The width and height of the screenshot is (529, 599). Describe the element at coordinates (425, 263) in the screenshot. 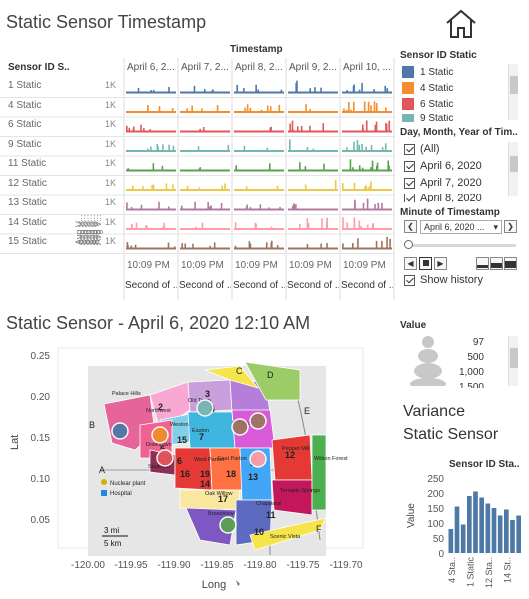

I see `pause-button` at that location.